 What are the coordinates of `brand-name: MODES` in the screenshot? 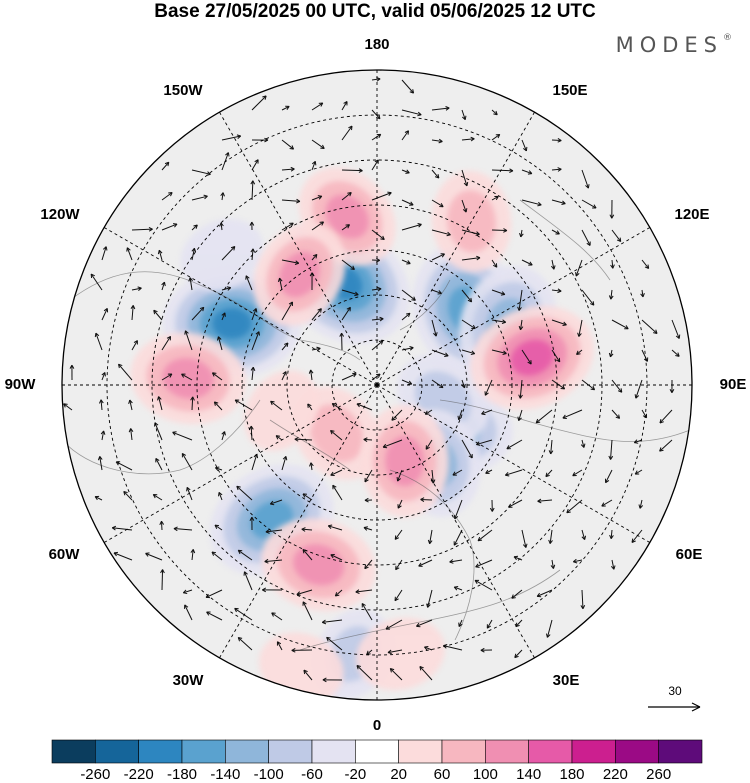 It's located at (669, 45).